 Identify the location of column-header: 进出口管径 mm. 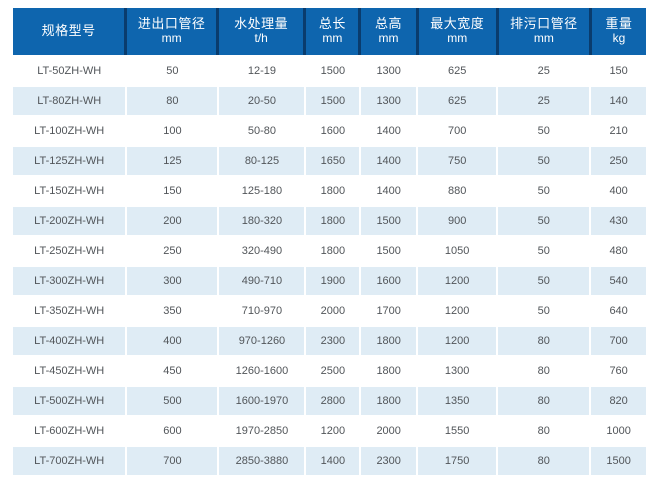
(172, 31).